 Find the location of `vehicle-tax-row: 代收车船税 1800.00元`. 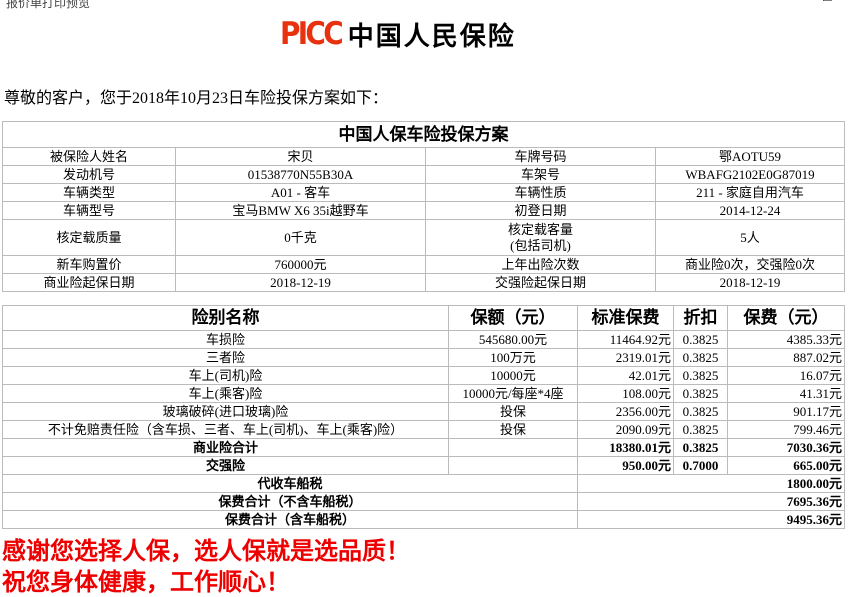

vehicle-tax-row: 代收车船税 1800.00元 is located at coordinates (423, 483).